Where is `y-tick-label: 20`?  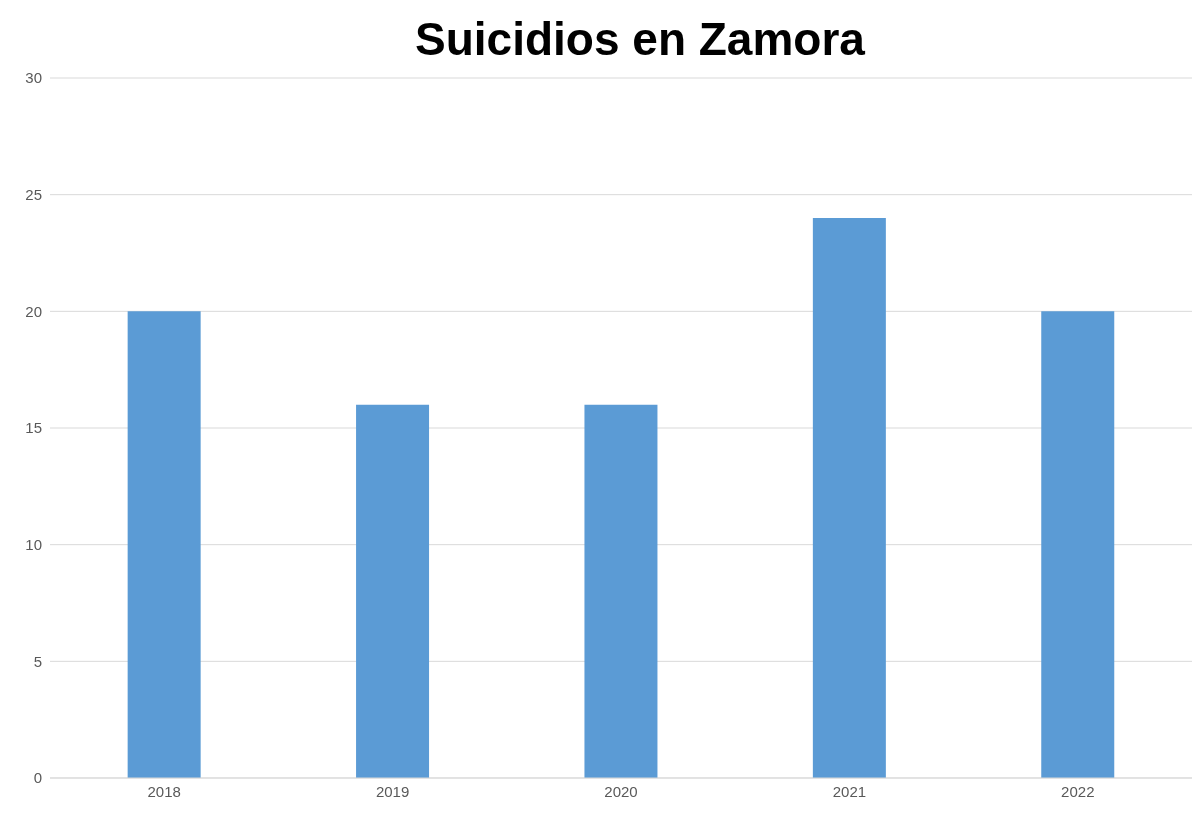 y-tick-label: 20 is located at coordinates (33, 311).